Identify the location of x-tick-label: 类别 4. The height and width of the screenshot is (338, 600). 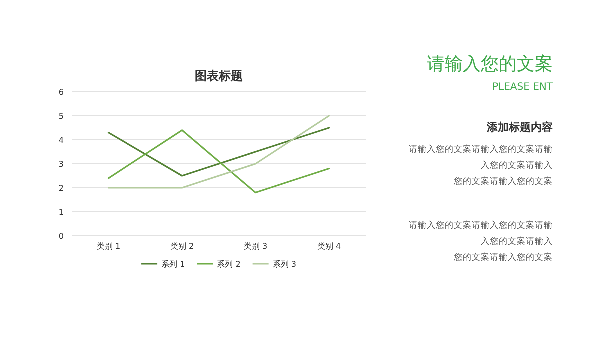
(329, 246).